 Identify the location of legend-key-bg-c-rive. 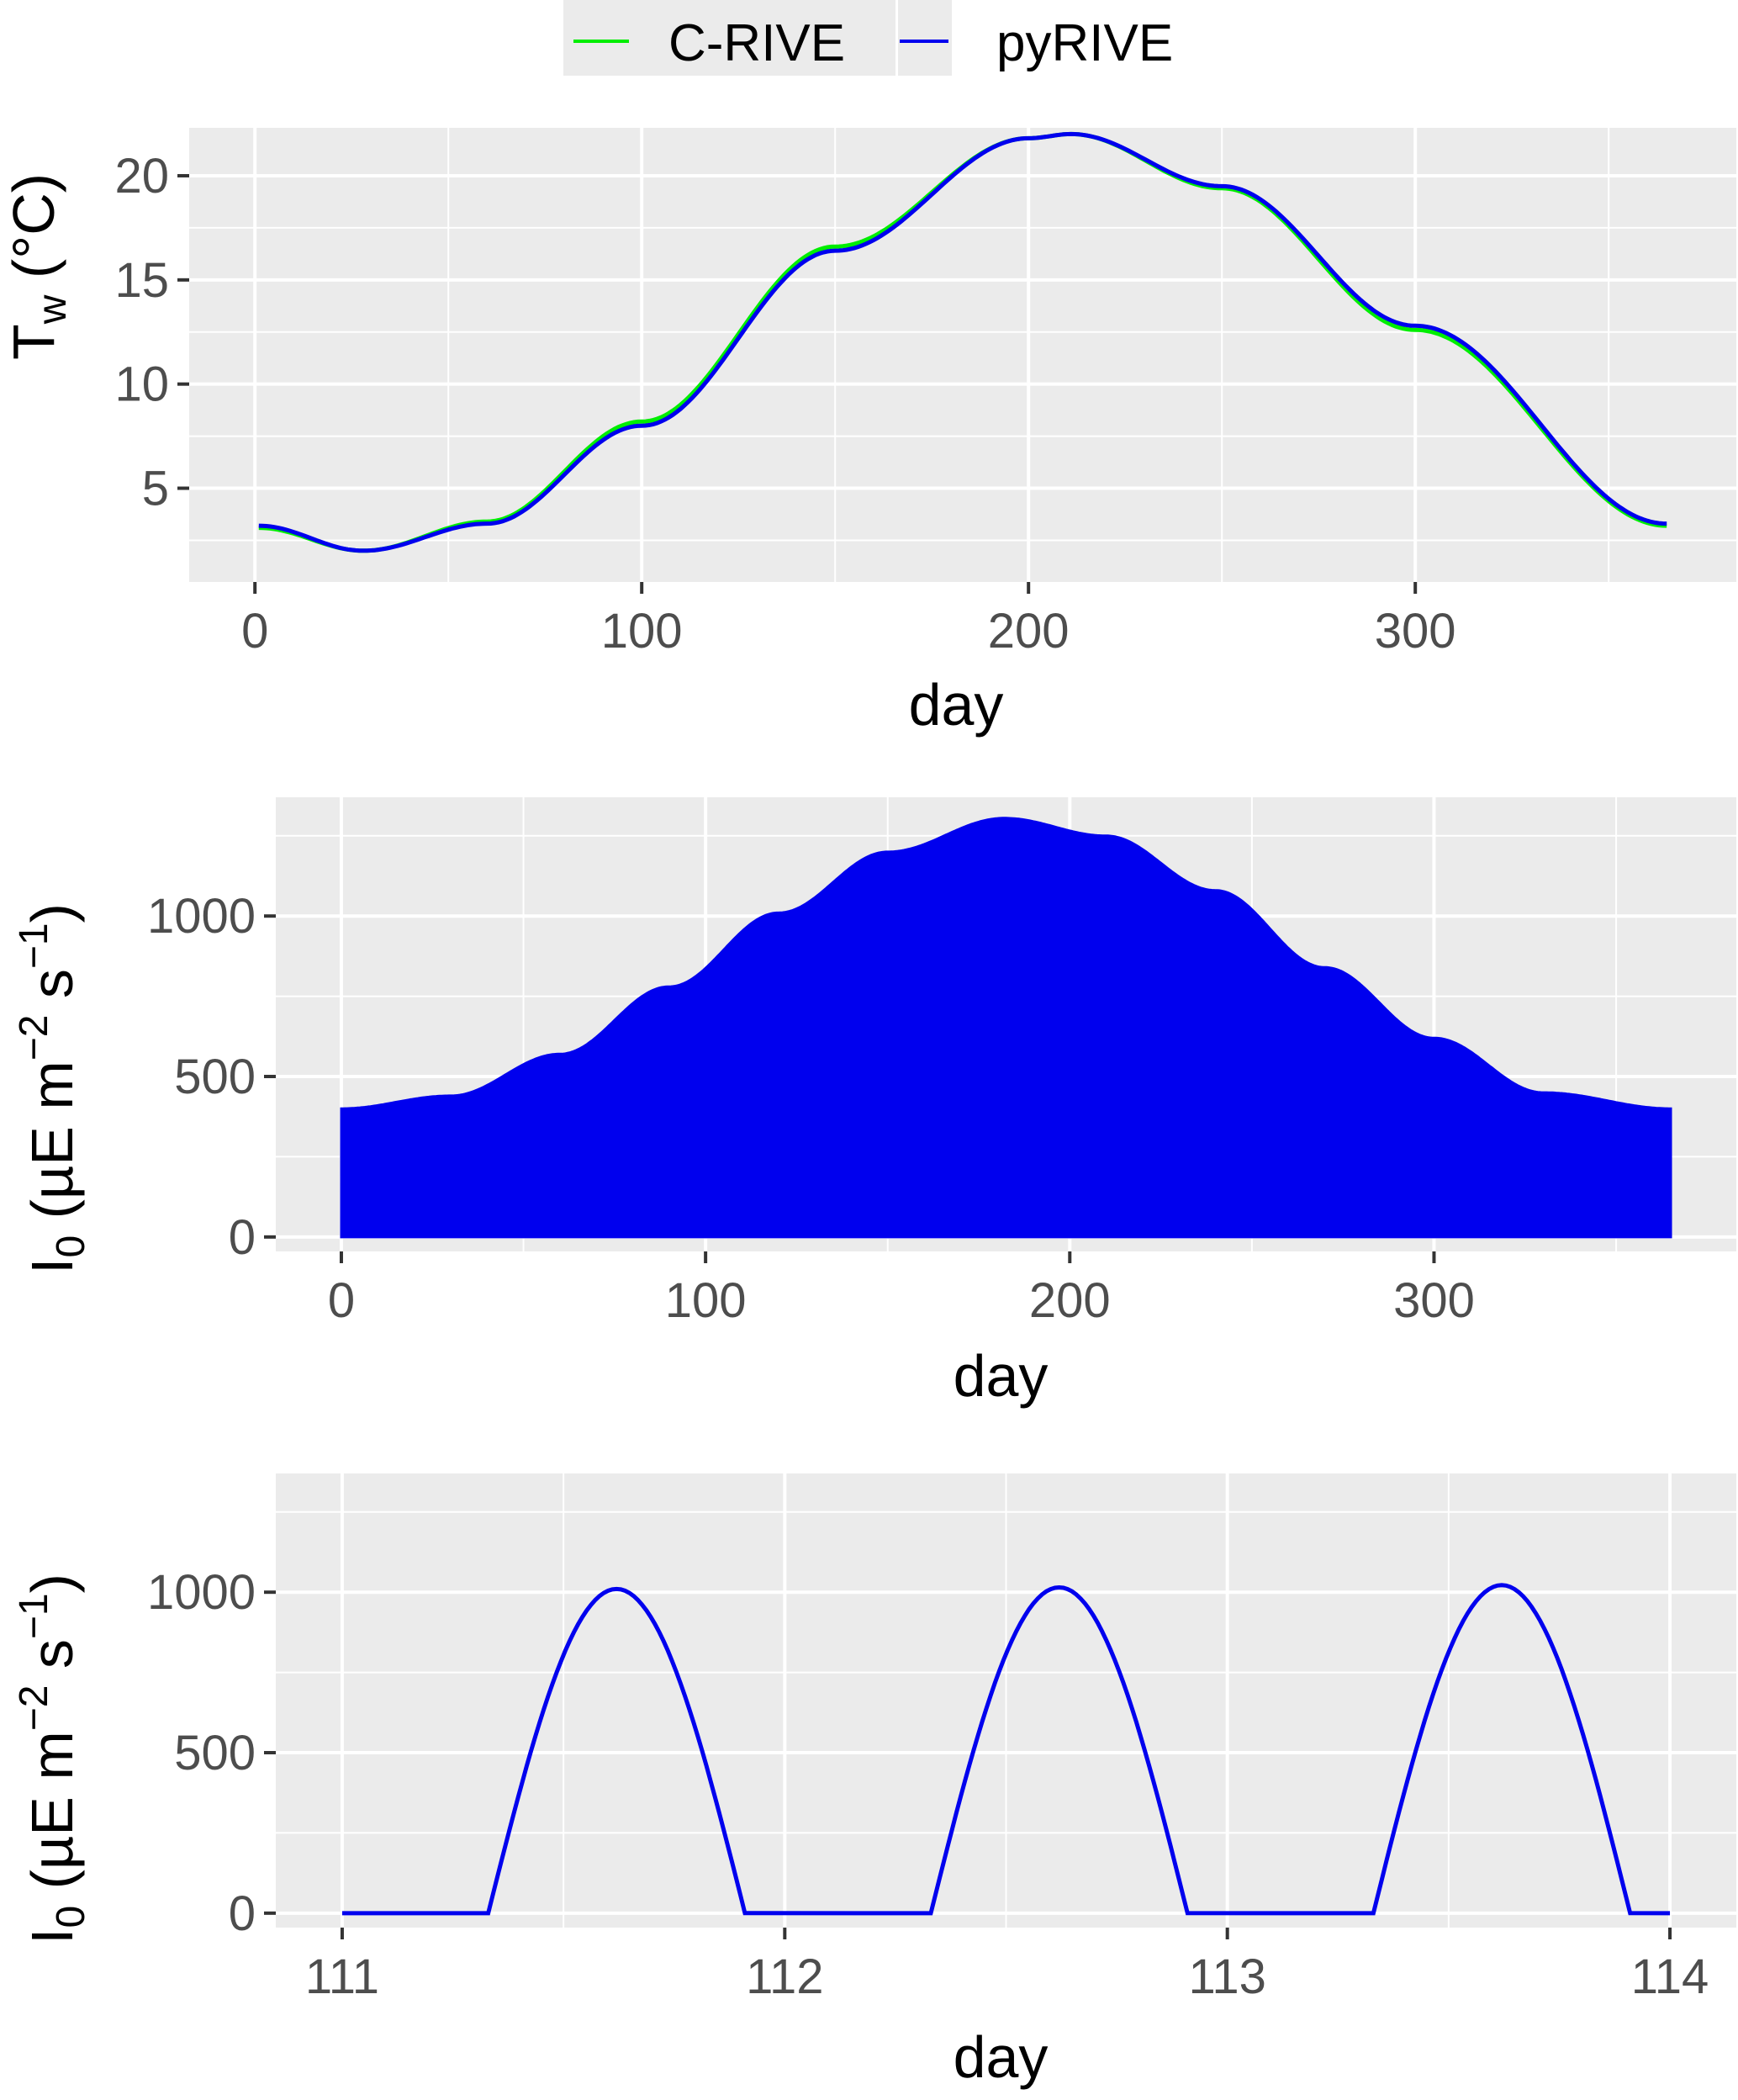
(729, 38).